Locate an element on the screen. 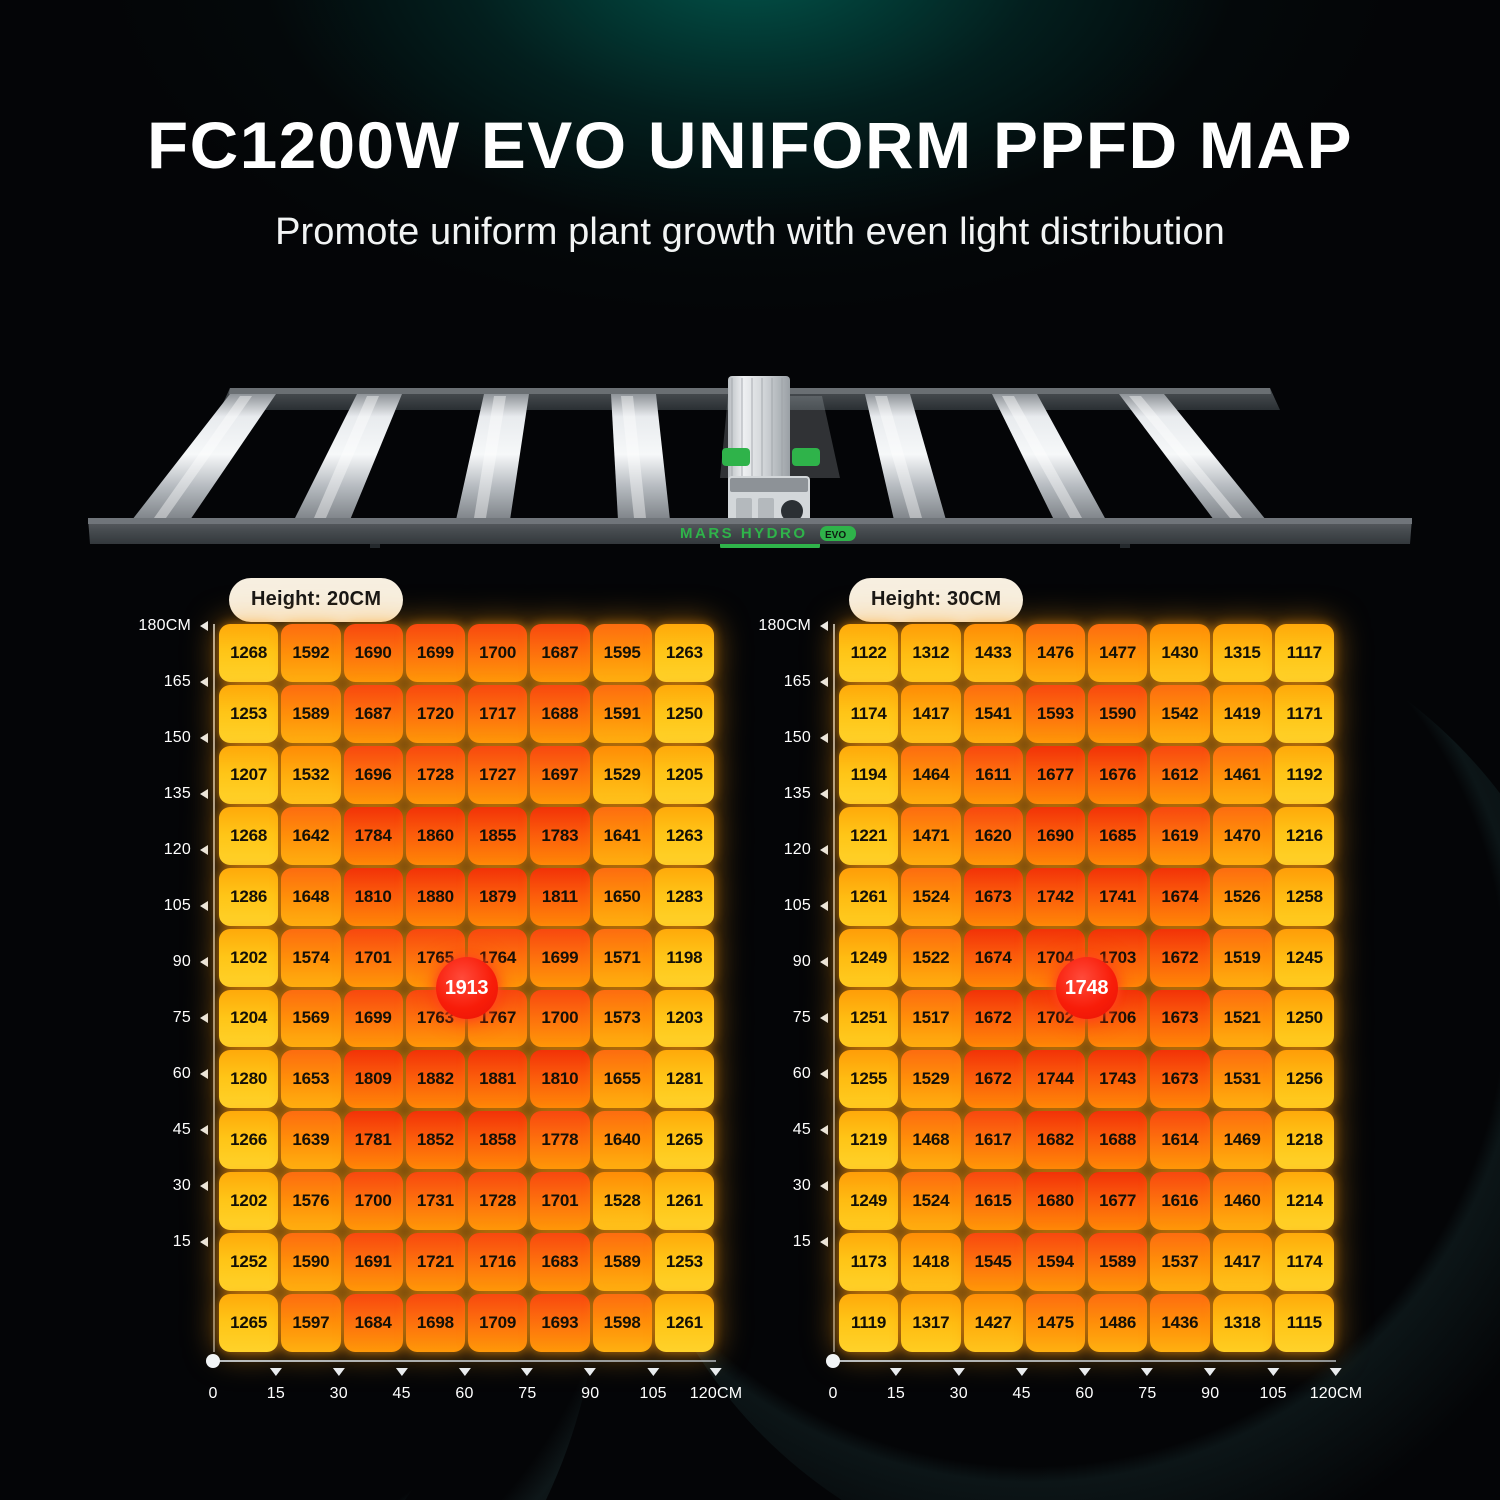  x-axis-tick: 90 is located at coordinates (590, 1385).